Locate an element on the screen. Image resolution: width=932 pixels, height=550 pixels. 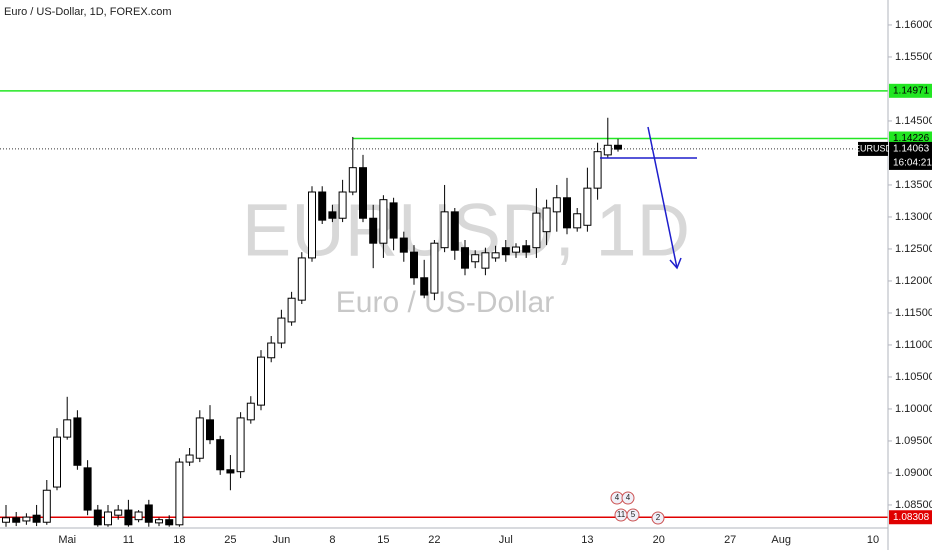
x-tick-label: Aug is located at coordinates (781, 540).